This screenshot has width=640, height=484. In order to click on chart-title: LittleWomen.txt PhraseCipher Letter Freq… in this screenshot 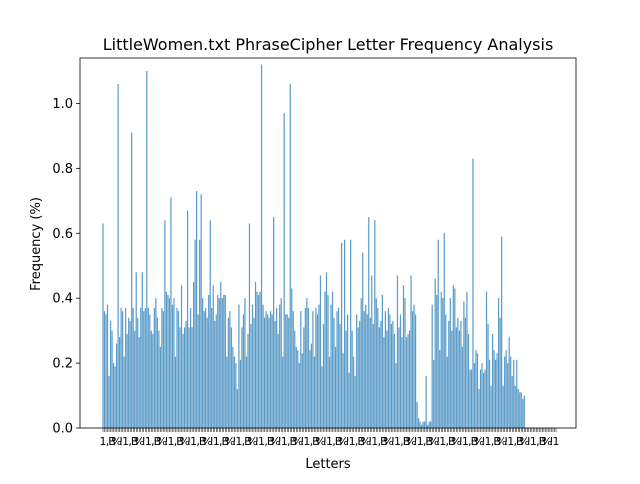, I will do `click(328, 44)`.